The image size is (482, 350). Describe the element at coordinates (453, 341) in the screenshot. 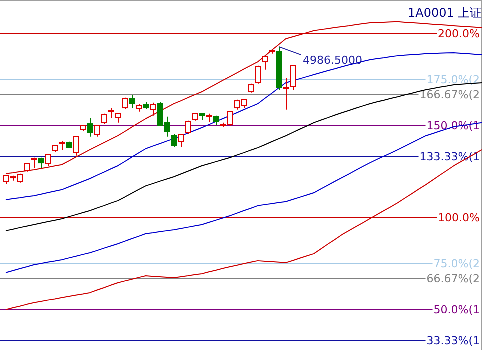

I see `y-tick-label: 33.33%(1` at that location.